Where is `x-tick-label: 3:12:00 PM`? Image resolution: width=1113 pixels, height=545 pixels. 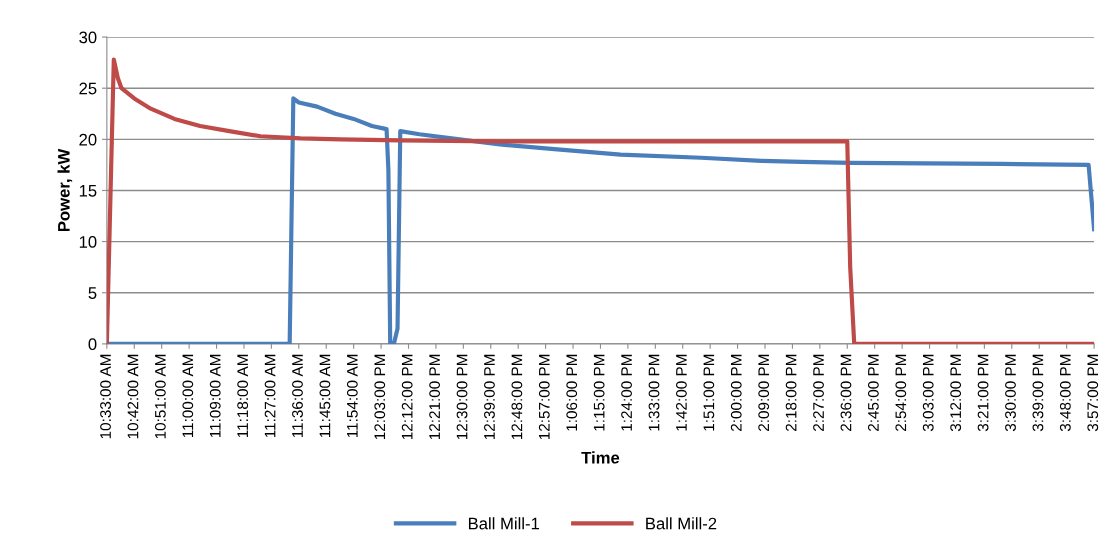 x-tick-label: 3:12:00 PM is located at coordinates (956, 393).